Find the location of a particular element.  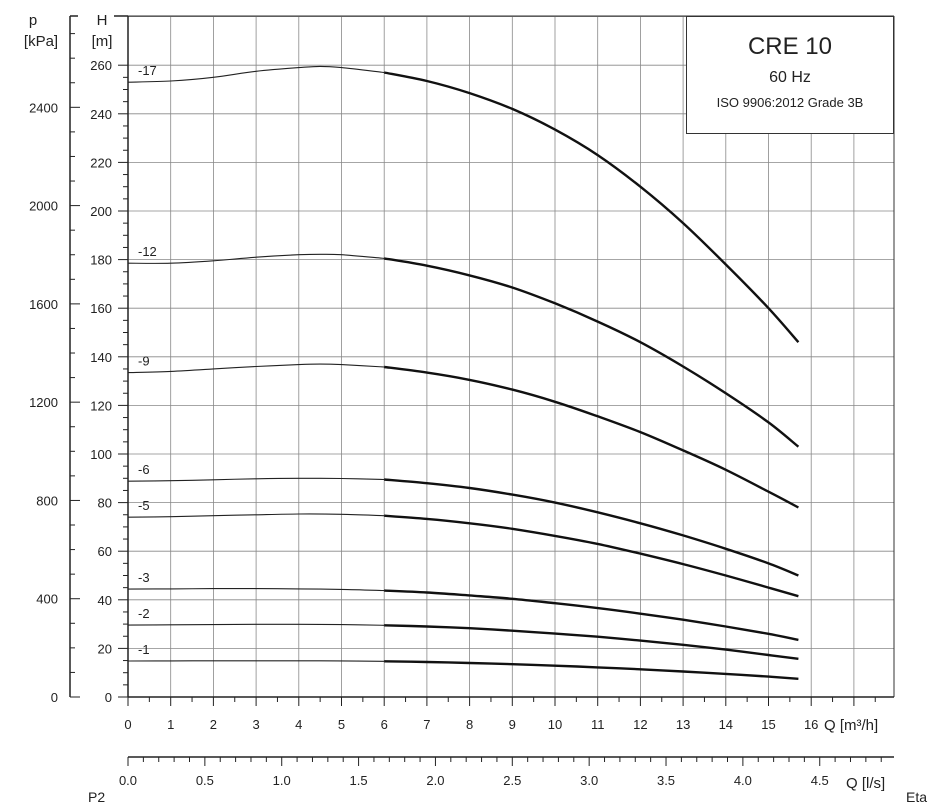

x-ls-tick-label: 0.0 is located at coordinates (128, 780).